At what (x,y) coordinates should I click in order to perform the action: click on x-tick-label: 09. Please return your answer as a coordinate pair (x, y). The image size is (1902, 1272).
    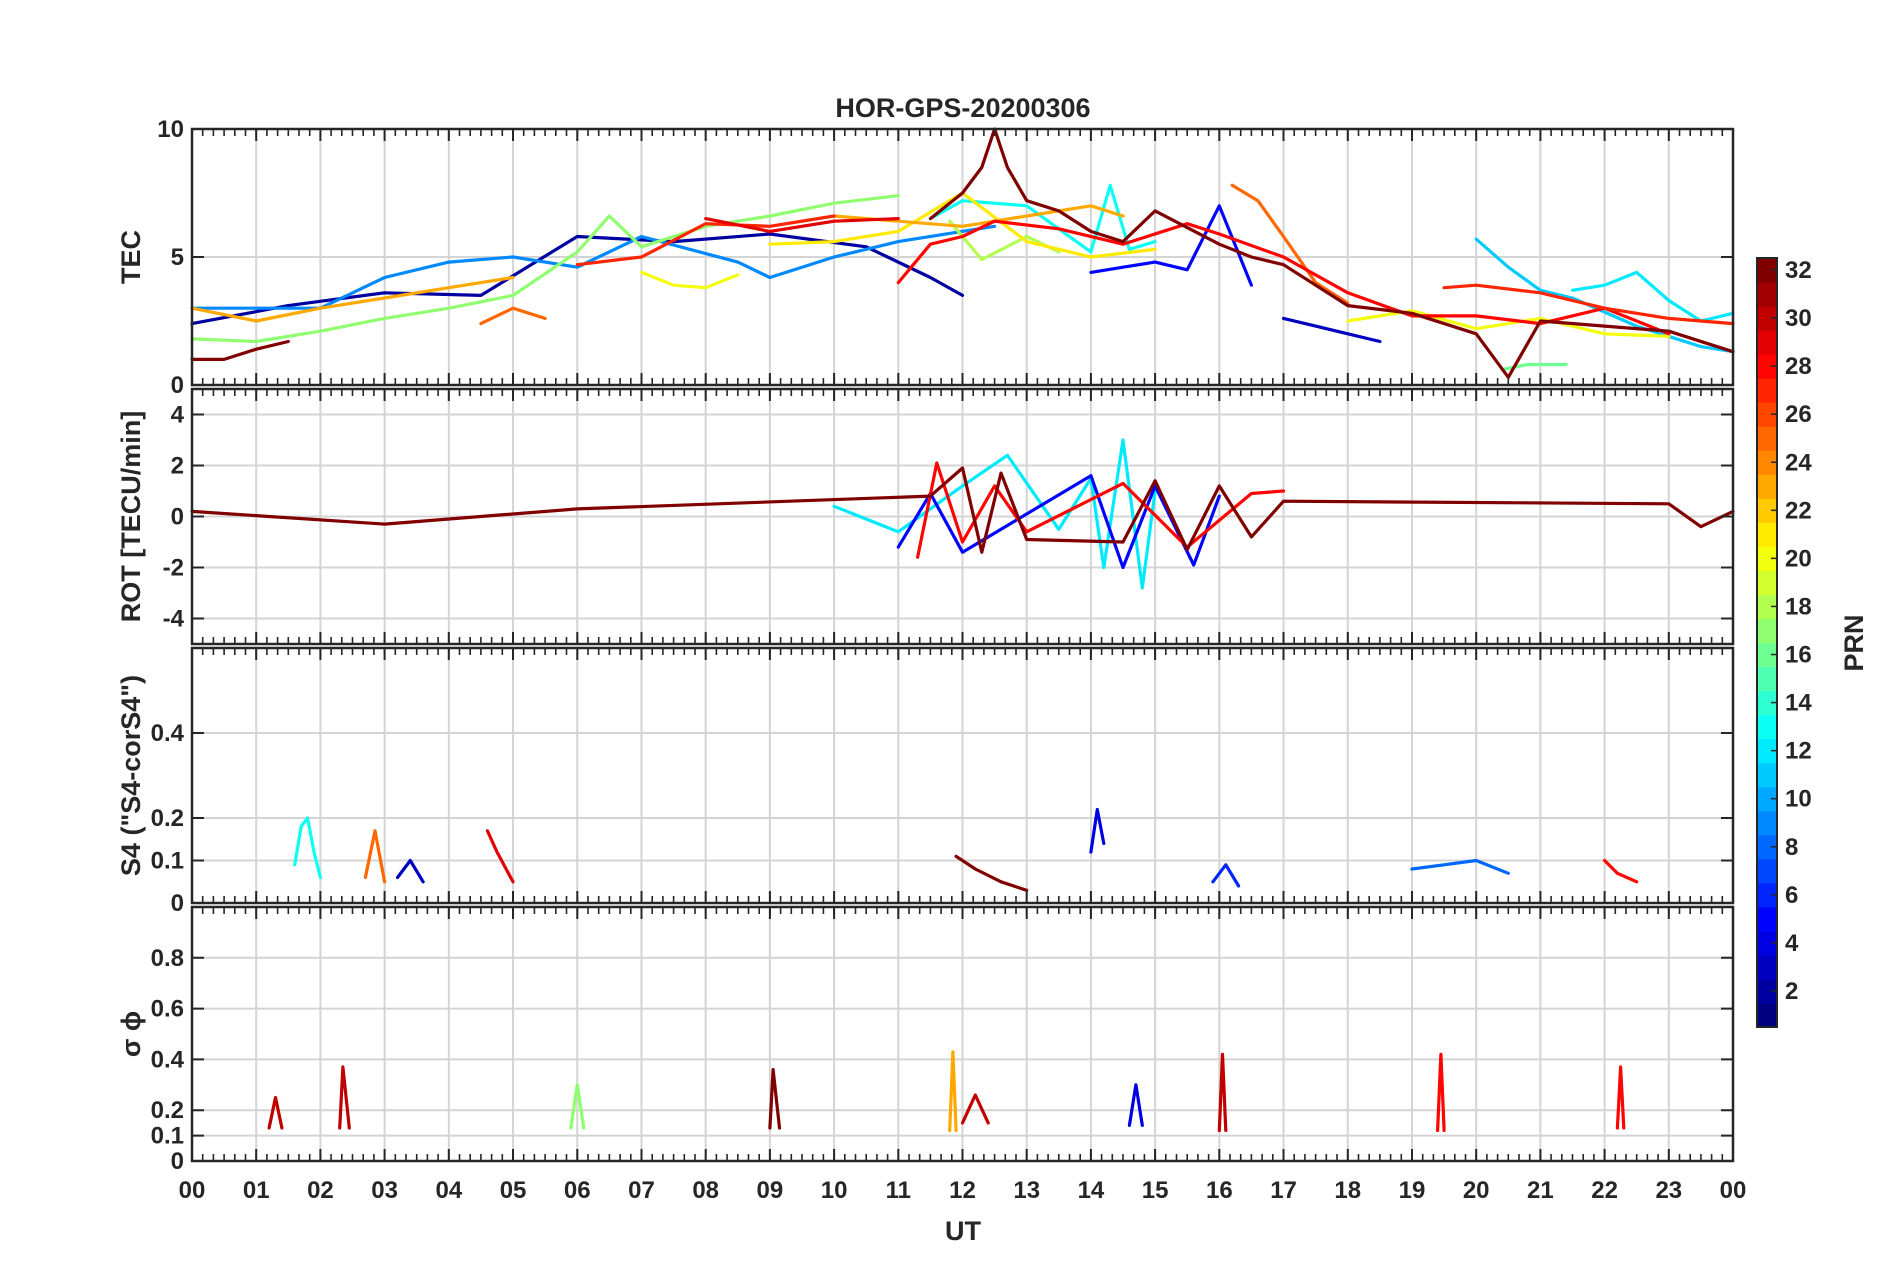
    Looking at the image, I should click on (770, 1190).